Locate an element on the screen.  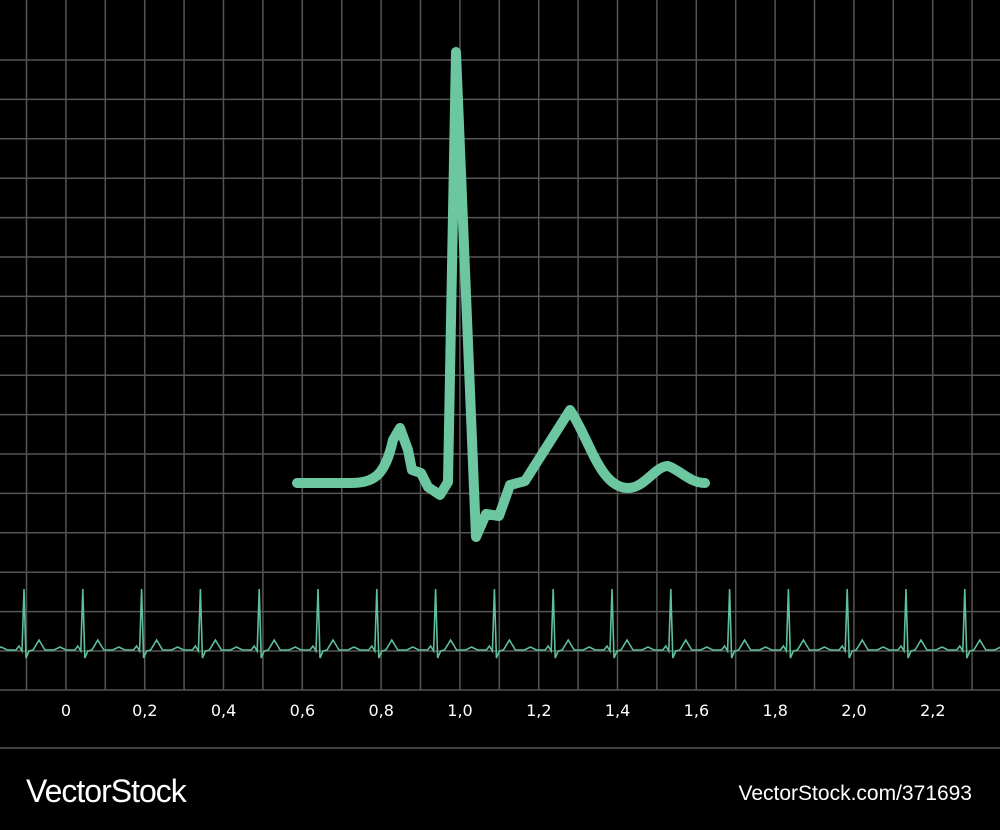
tick-label: 0,4 is located at coordinates (223, 710).